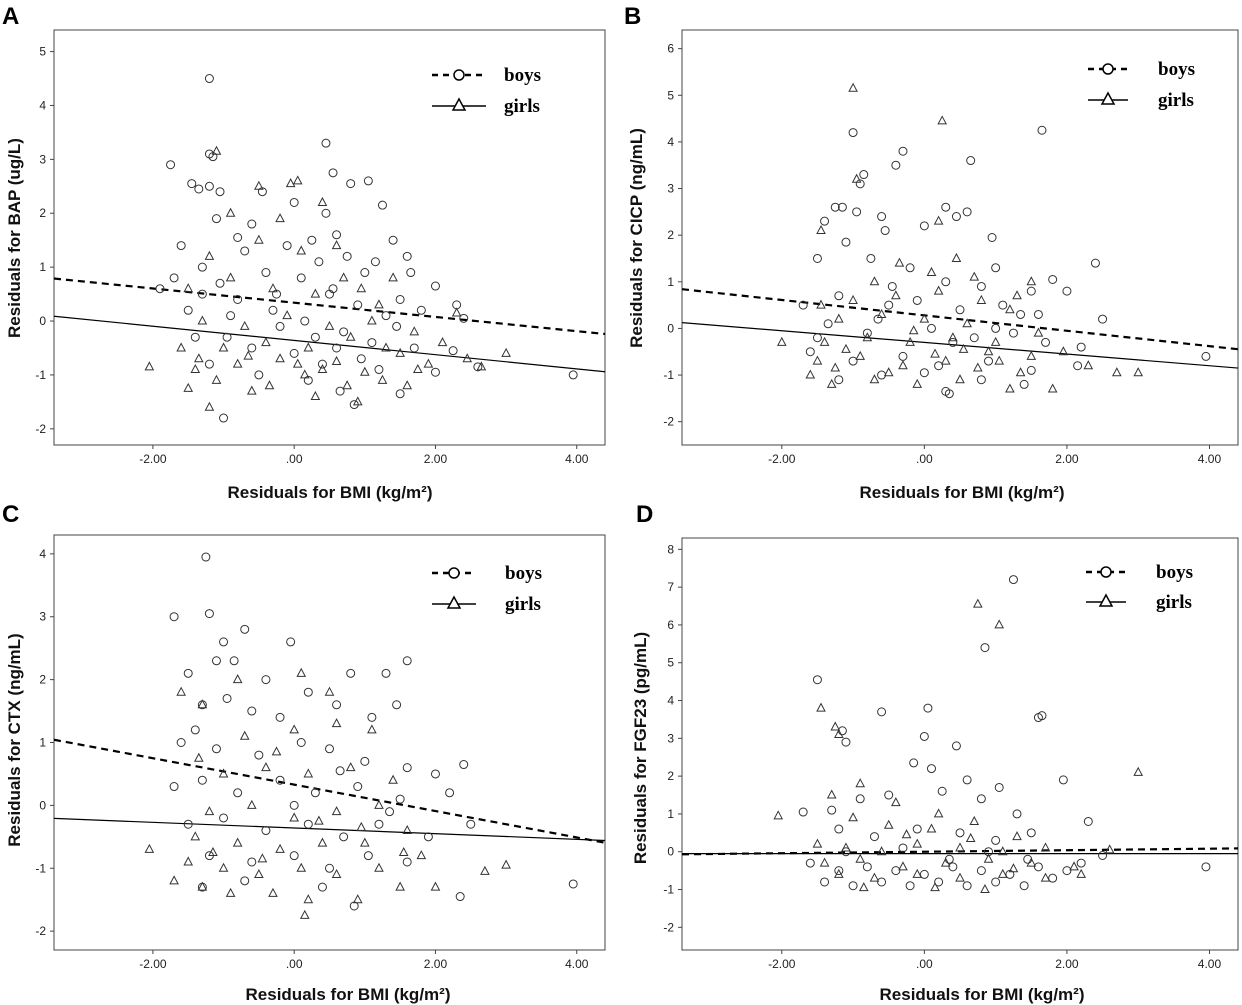  Describe the element at coordinates (668, 927) in the screenshot. I see `y-tick-label: -2` at that location.